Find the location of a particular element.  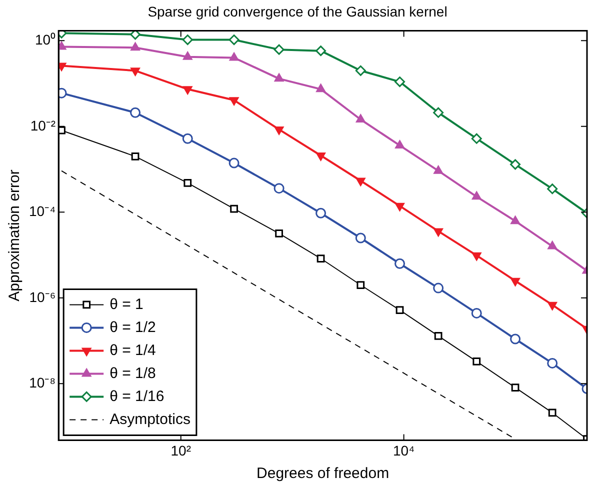

y-tick-label: 10⁻² is located at coordinates (43, 125).